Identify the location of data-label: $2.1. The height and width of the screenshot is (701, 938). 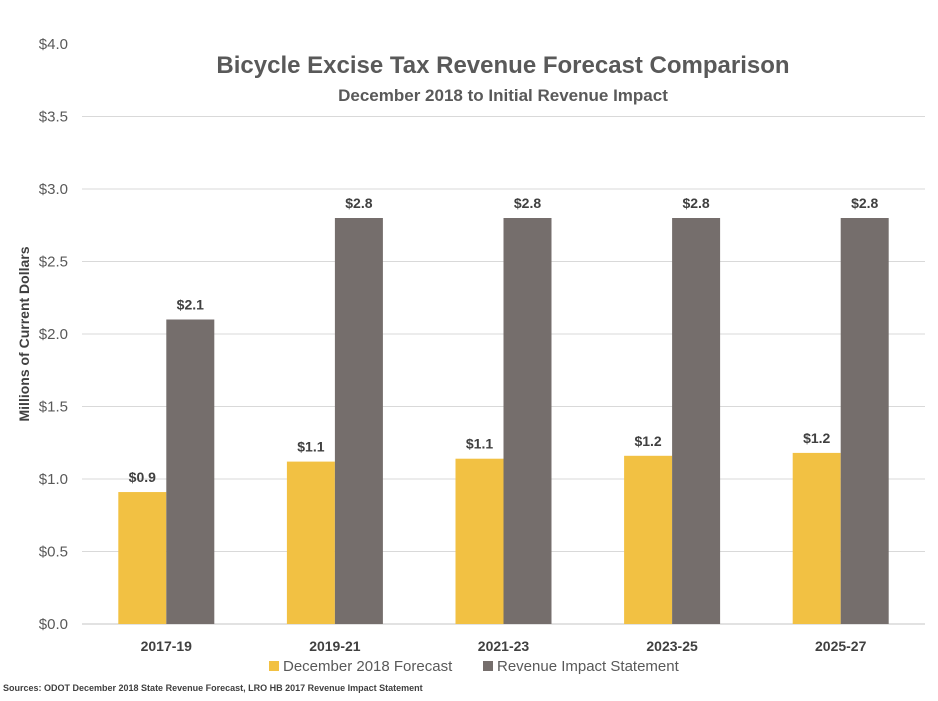
(190, 305).